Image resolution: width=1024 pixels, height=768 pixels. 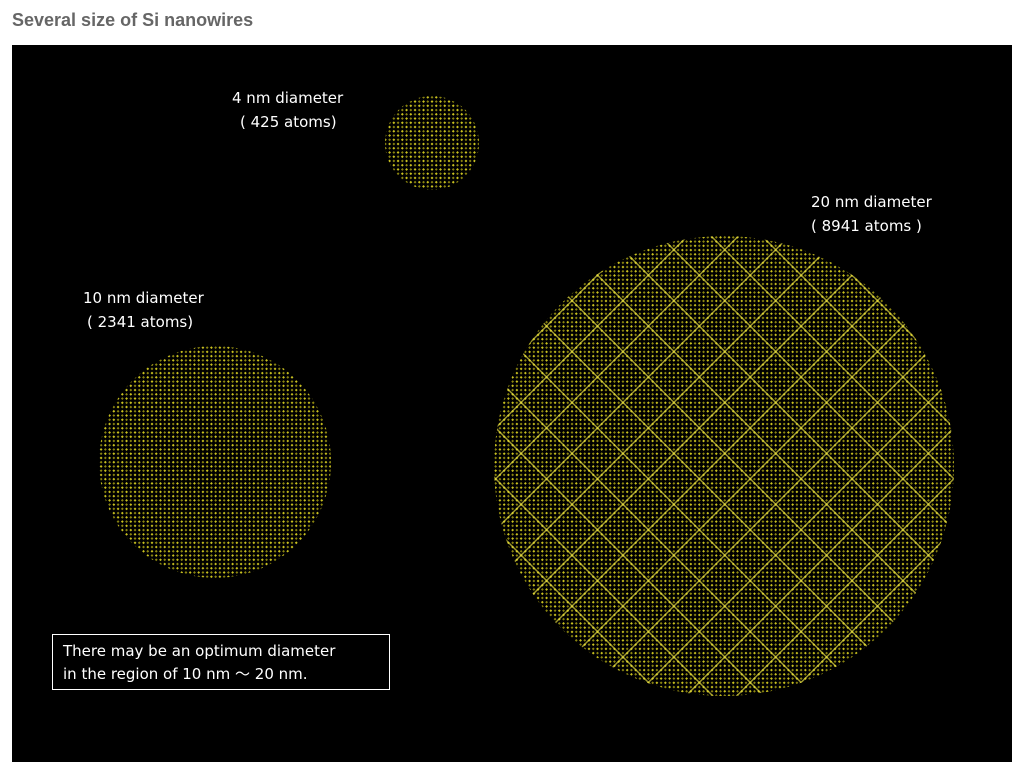 What do you see at coordinates (199, 651) in the screenshot?
I see `note-line: There may be an optimum diameter` at bounding box center [199, 651].